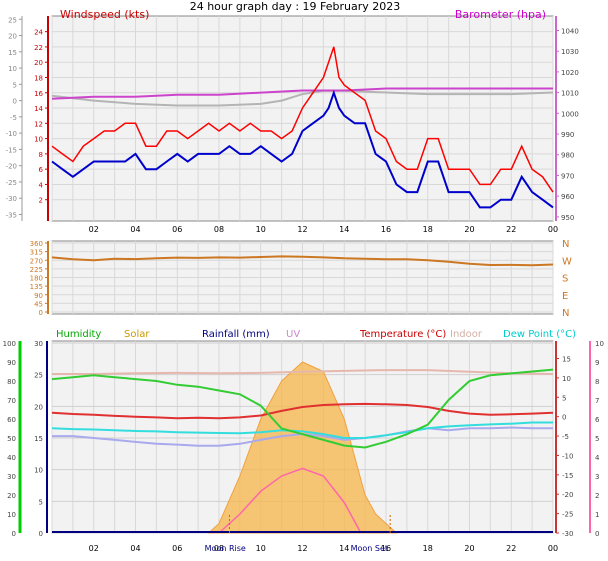 The image size is (608, 561). I want to click on tick-label: 22, so click(38, 48).